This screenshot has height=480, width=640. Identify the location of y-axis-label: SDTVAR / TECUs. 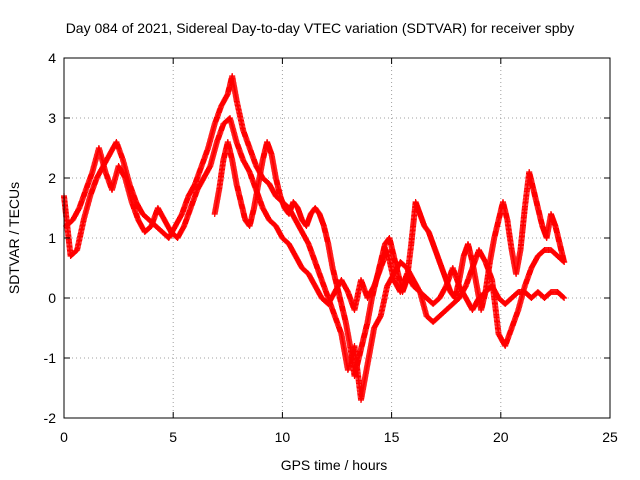
(14, 238).